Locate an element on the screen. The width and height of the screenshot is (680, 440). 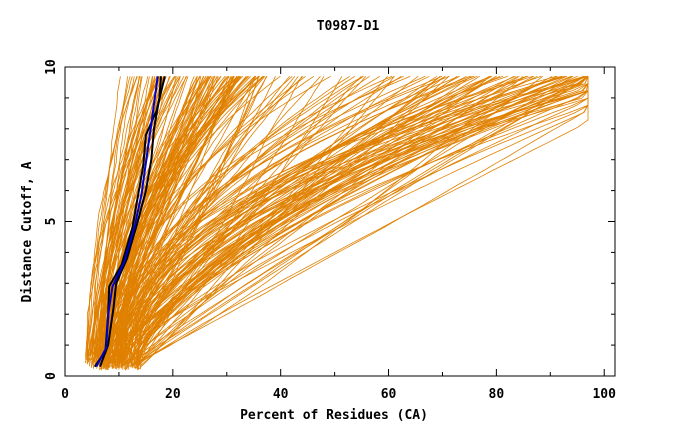
chart-title: T0987-D1 is located at coordinates (348, 26).